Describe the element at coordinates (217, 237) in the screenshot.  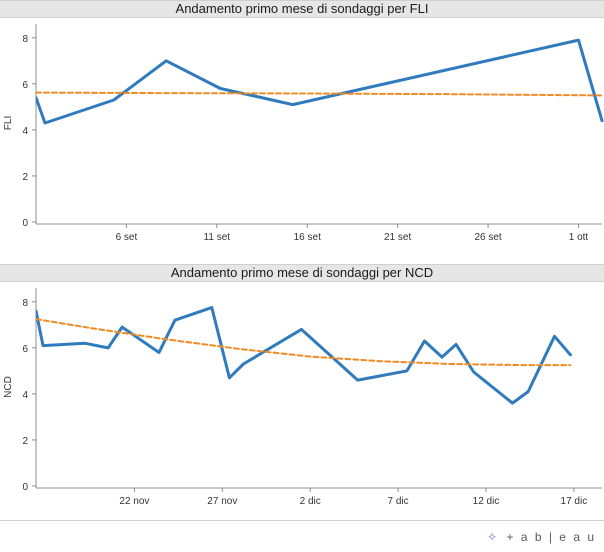
I see `x-tick-label: 11 set` at that location.